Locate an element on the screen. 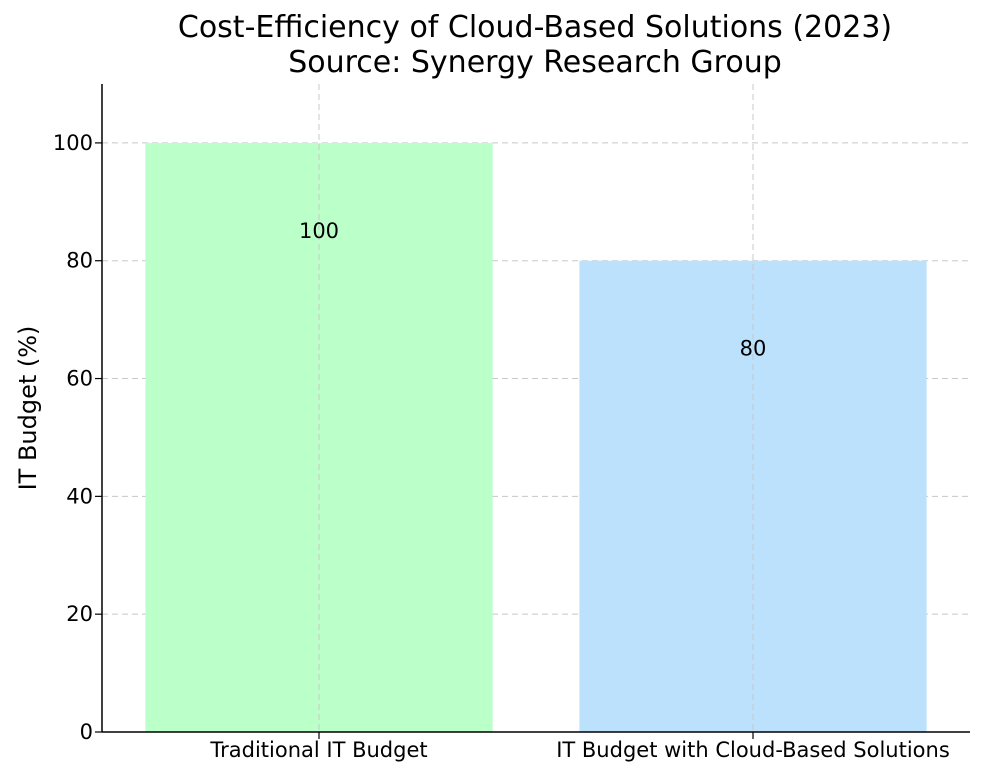  value-label: 80 is located at coordinates (753, 349).